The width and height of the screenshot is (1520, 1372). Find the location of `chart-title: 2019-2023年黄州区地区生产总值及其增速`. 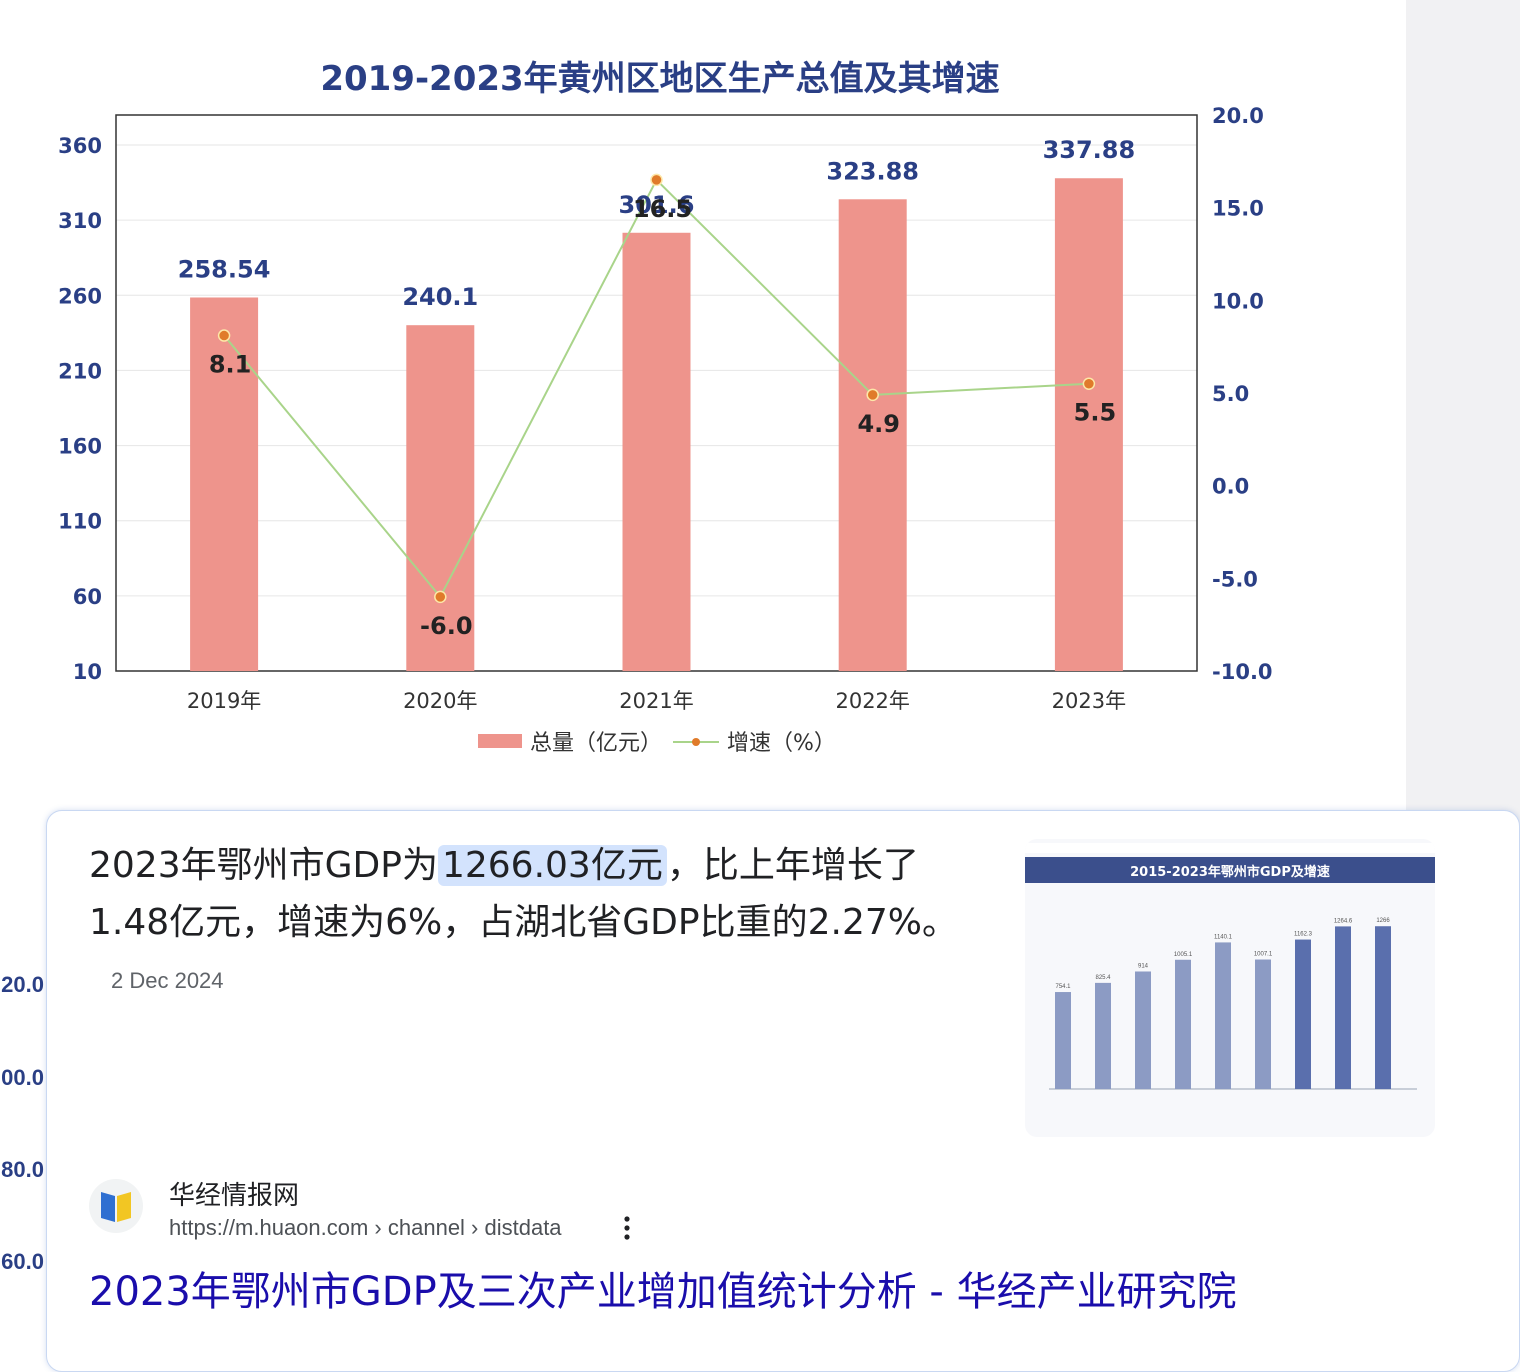

chart-title: 2019-2023年黄州区地区生产总值及其增速 is located at coordinates (659, 79).